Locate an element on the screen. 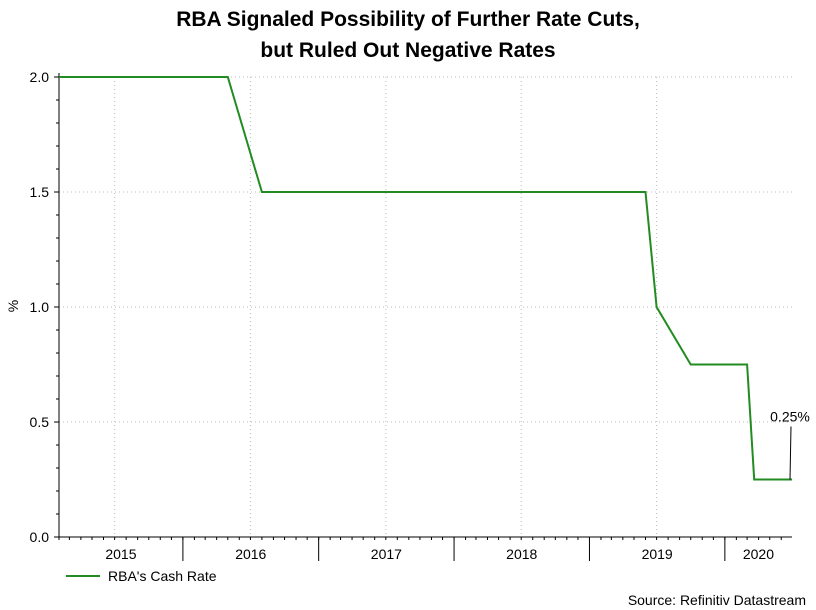 Image resolution: width=816 pixels, height=610 pixels. y-tick-label: 0.0 is located at coordinates (40, 537).